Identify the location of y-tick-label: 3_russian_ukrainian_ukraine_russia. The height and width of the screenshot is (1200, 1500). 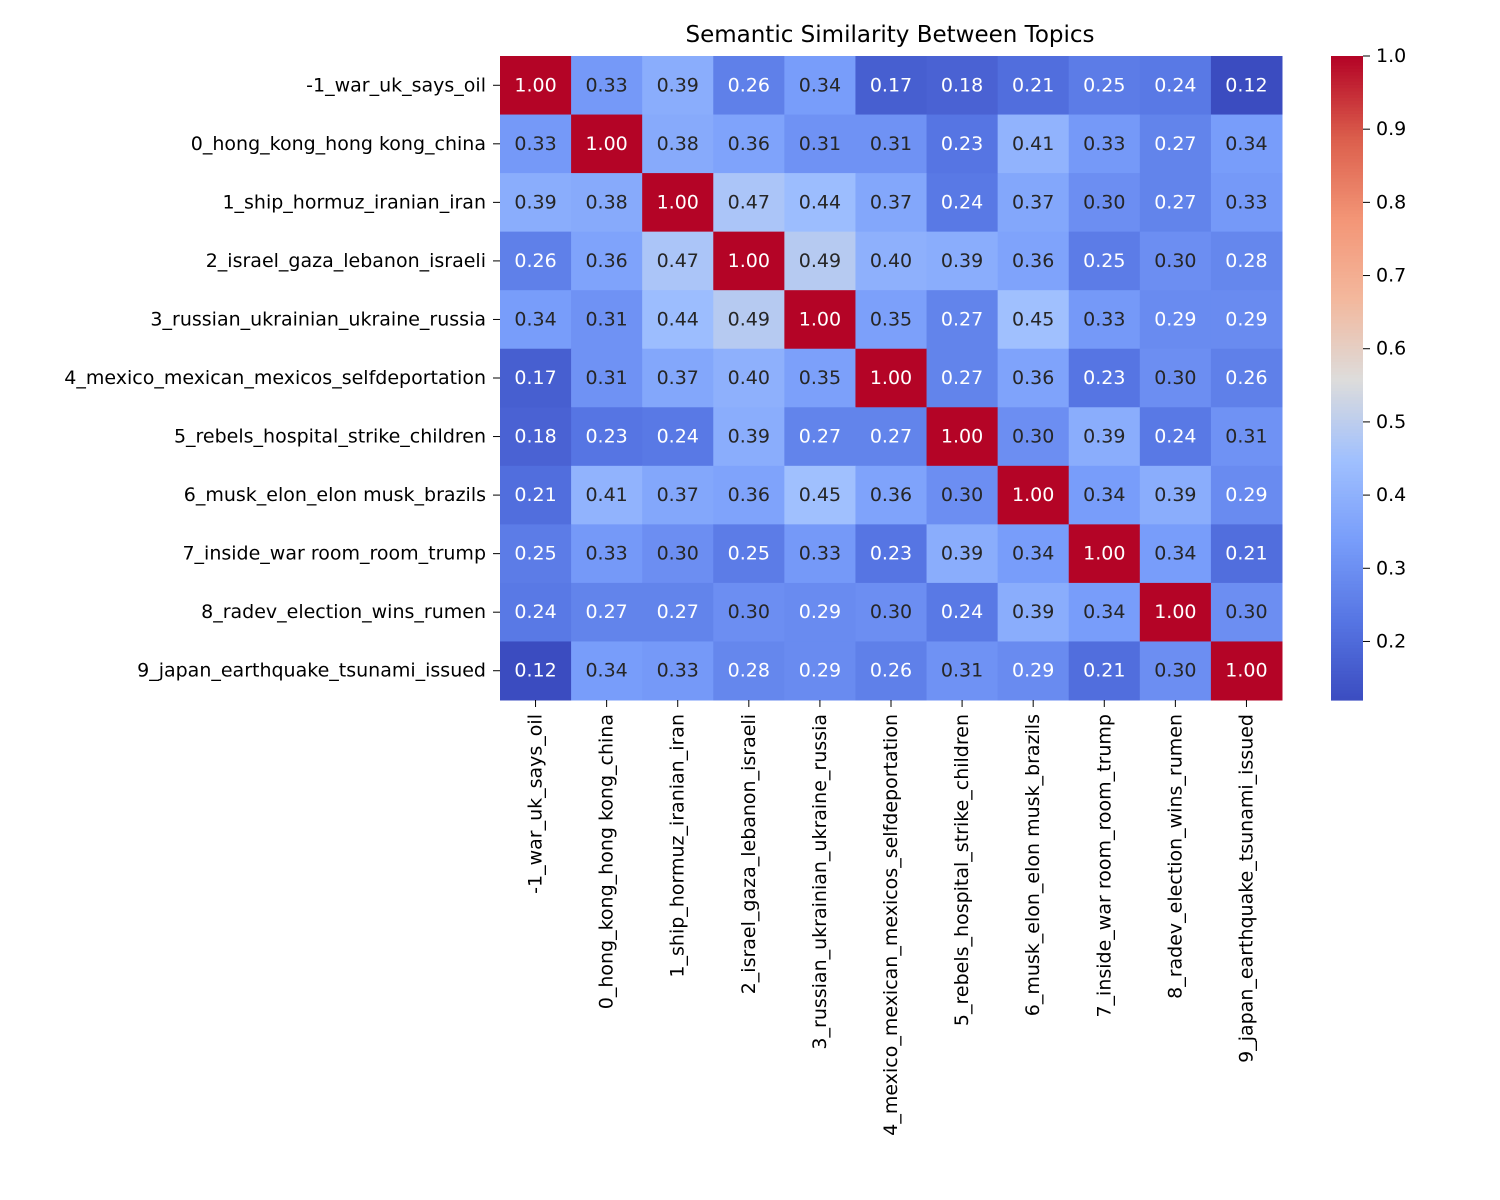
(318, 319).